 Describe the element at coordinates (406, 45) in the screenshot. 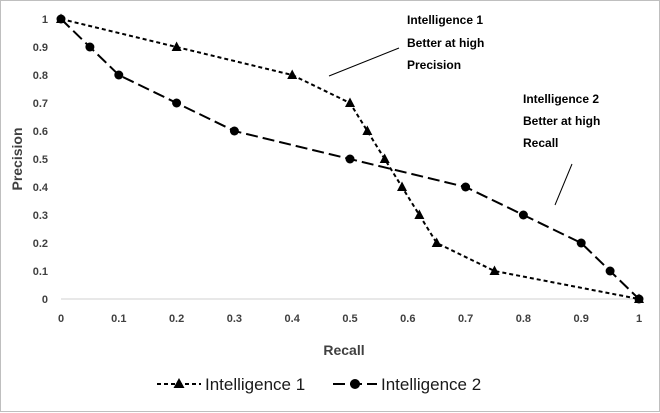

I see `annotation-intelligence-1: Intelligence 1 Better at high Precision` at that location.